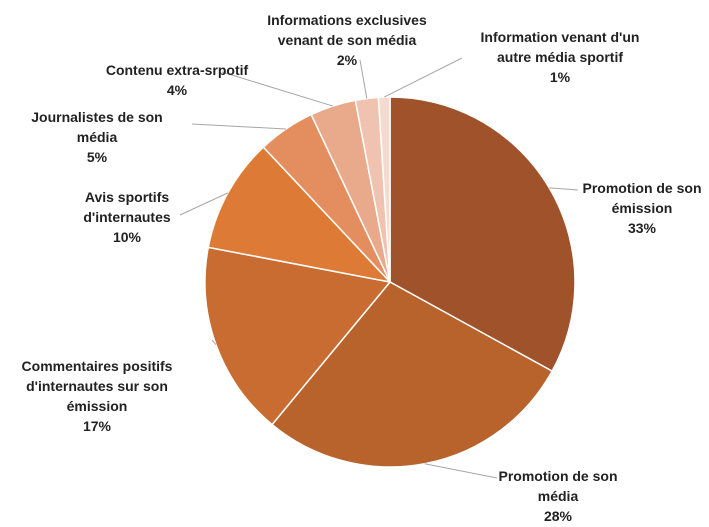 The width and height of the screenshot is (709, 527). I want to click on slice-label: Promotion de son émission 33%, so click(638, 208).